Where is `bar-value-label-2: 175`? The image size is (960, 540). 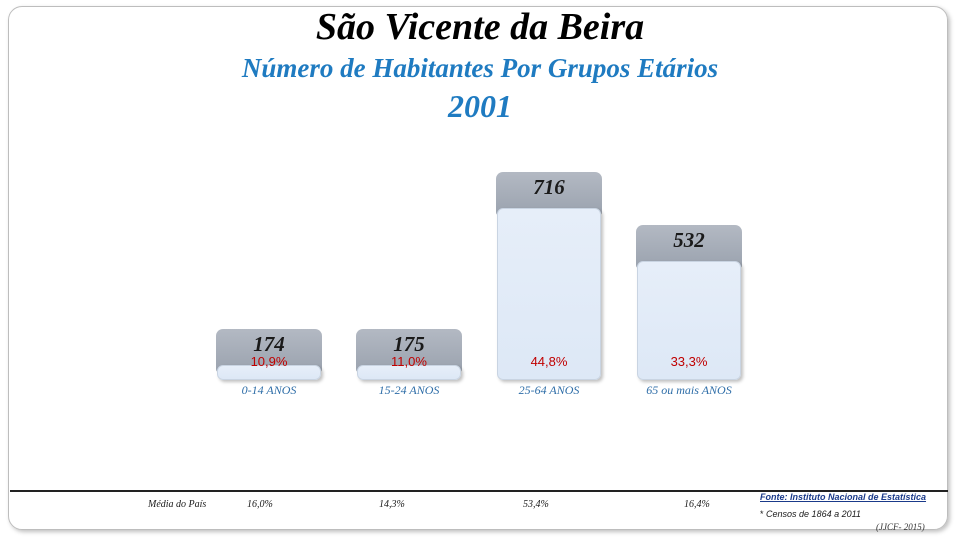
bar-value-label-2: 175 is located at coordinates (409, 344).